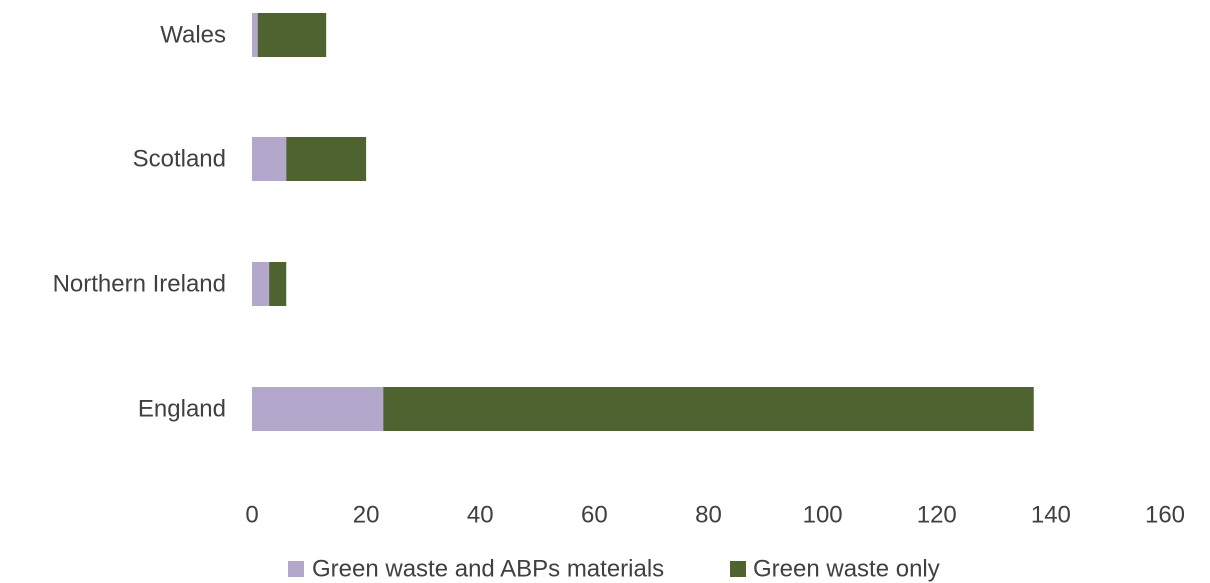 The image size is (1210, 583). Describe the element at coordinates (480, 515) in the screenshot. I see `x-tick-label: 40` at that location.